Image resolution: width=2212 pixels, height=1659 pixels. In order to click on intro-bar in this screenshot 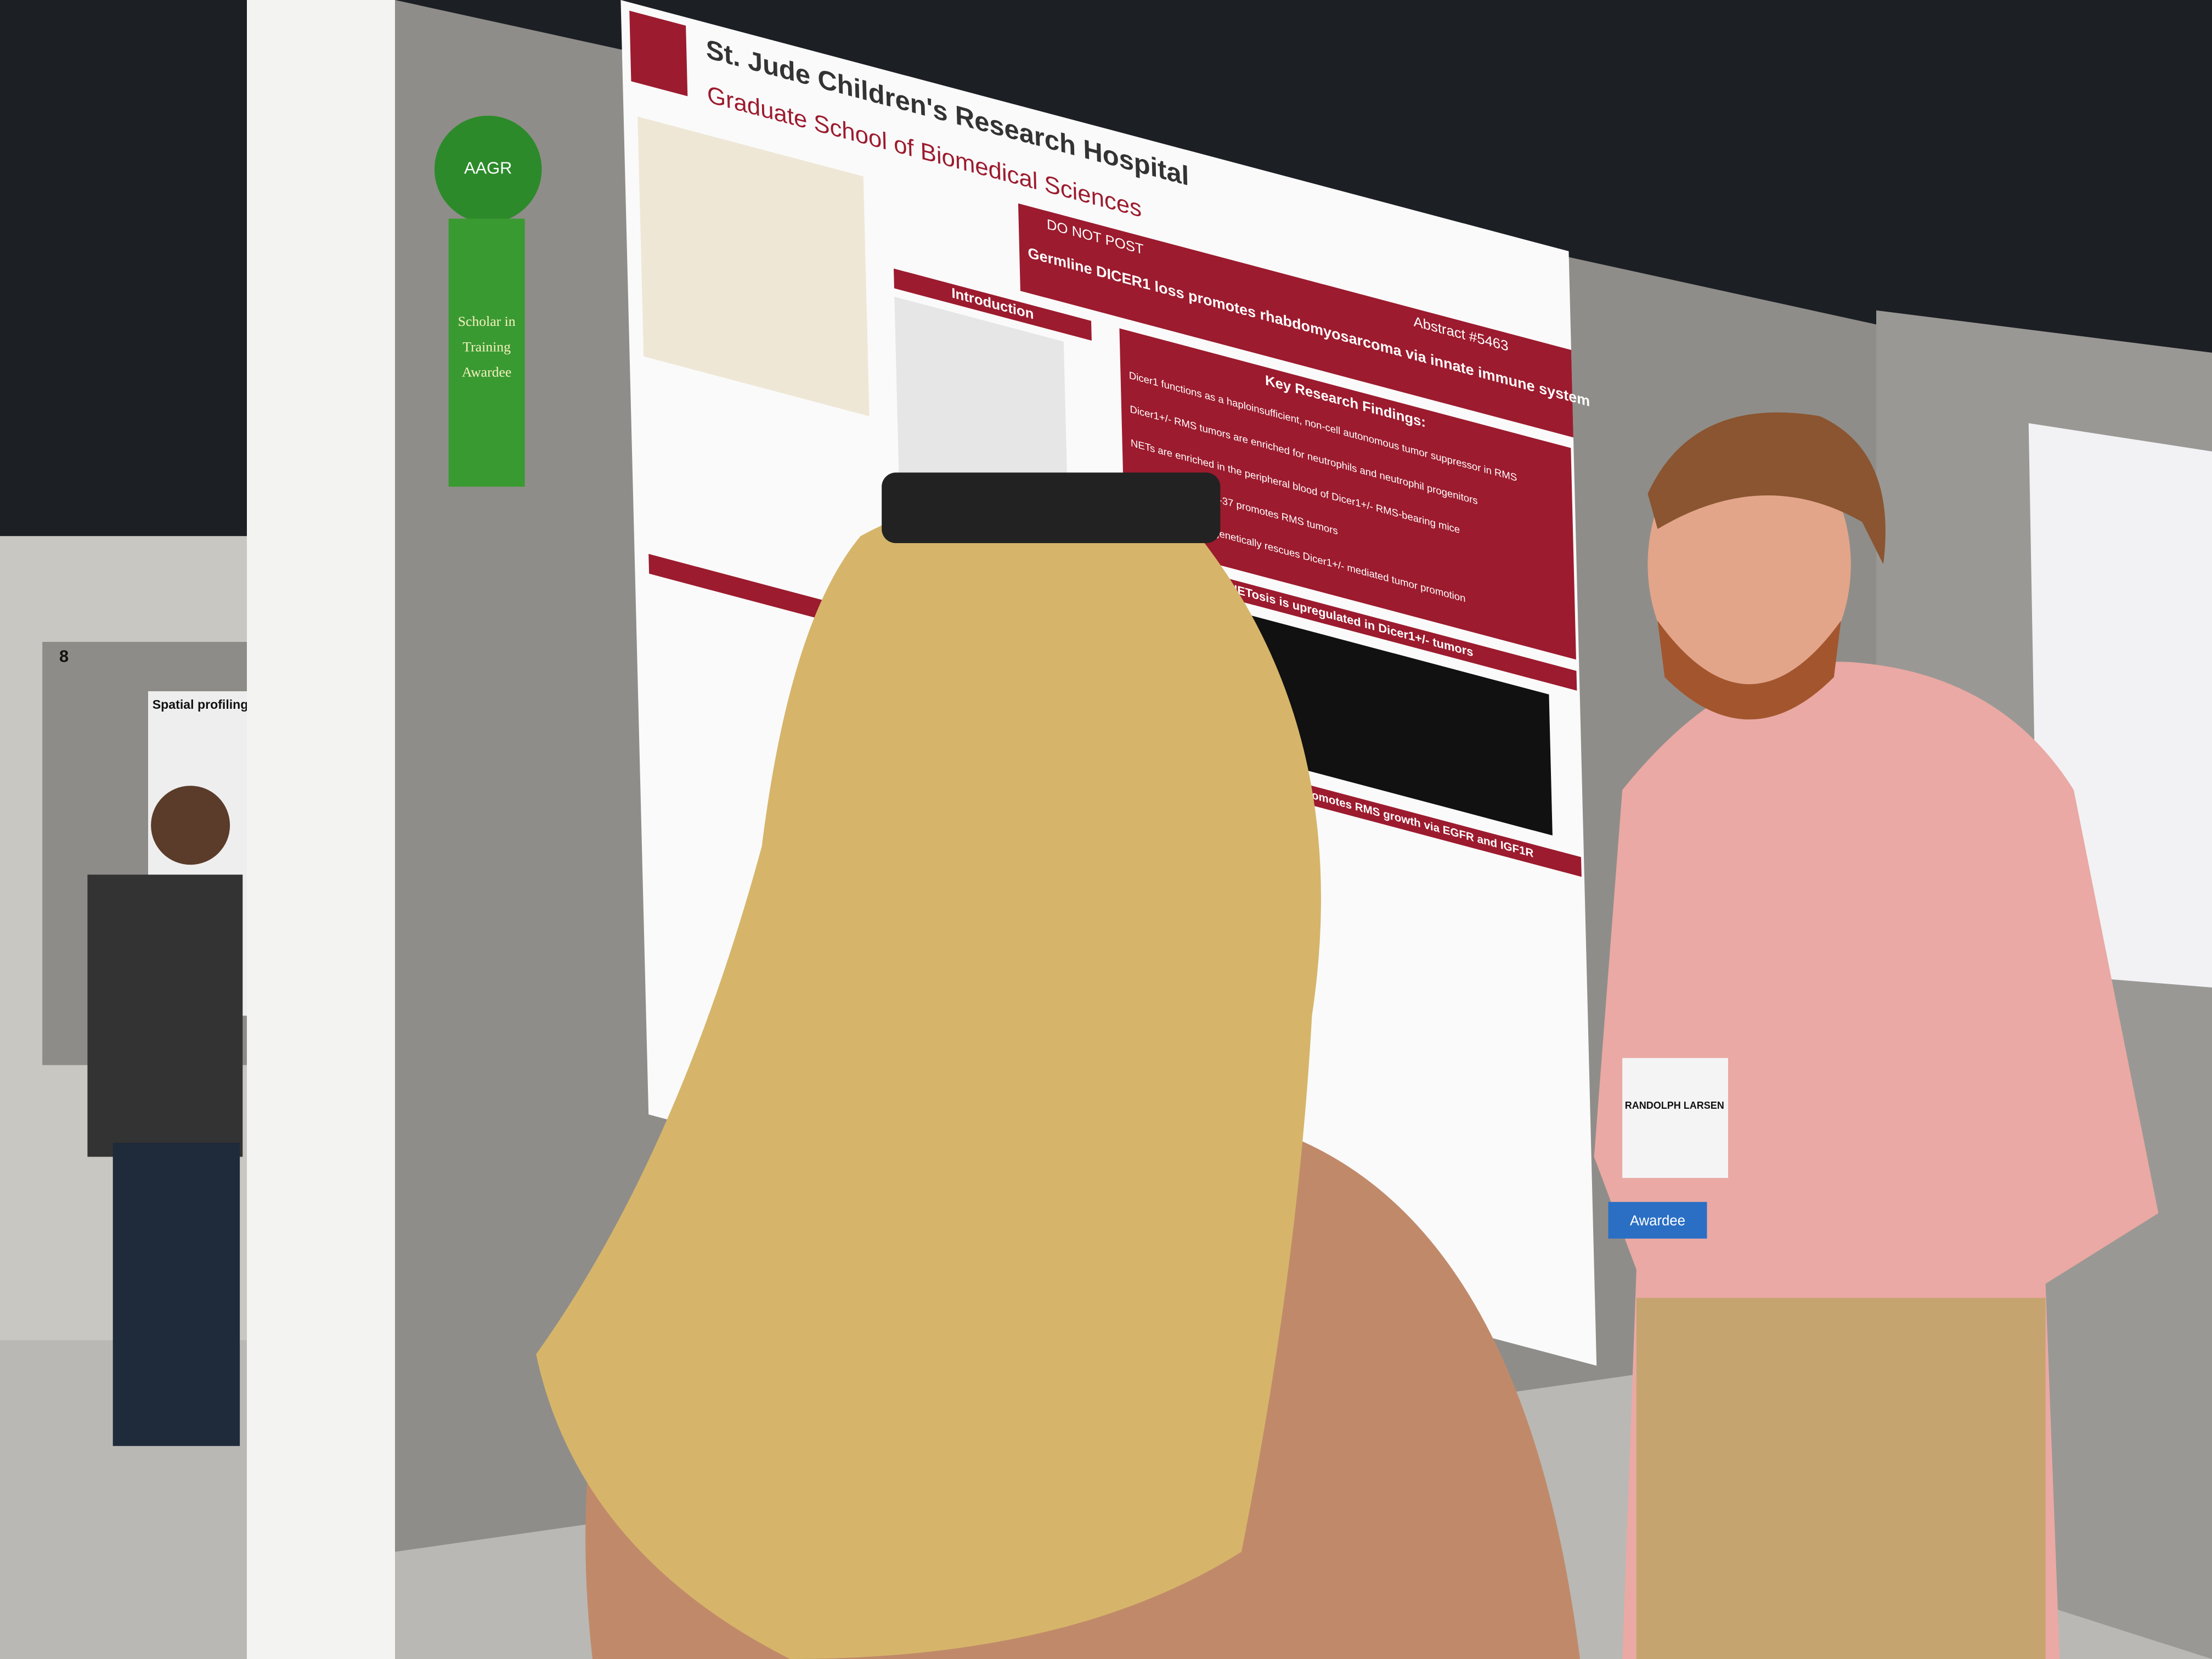, I will do `click(993, 304)`.